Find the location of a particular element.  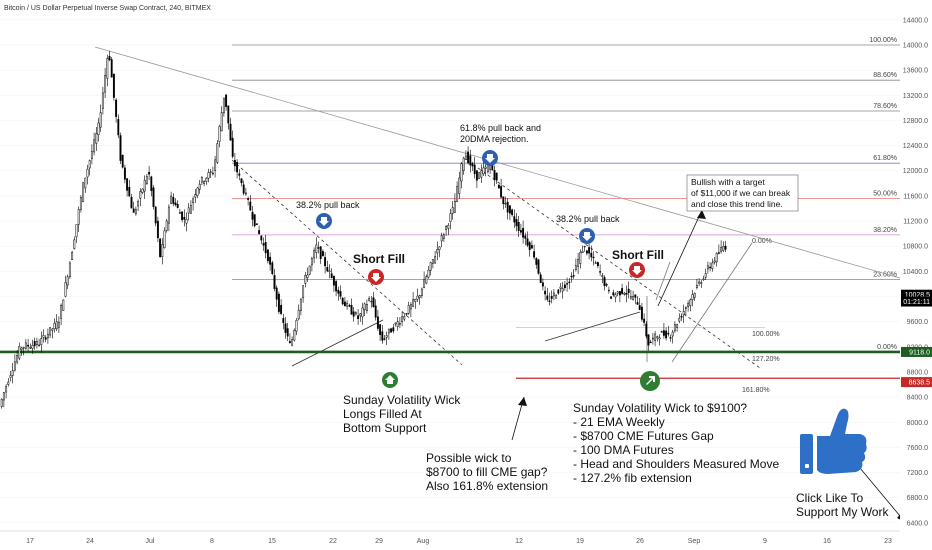

price-label: 10028.5 is located at coordinates (917, 295).